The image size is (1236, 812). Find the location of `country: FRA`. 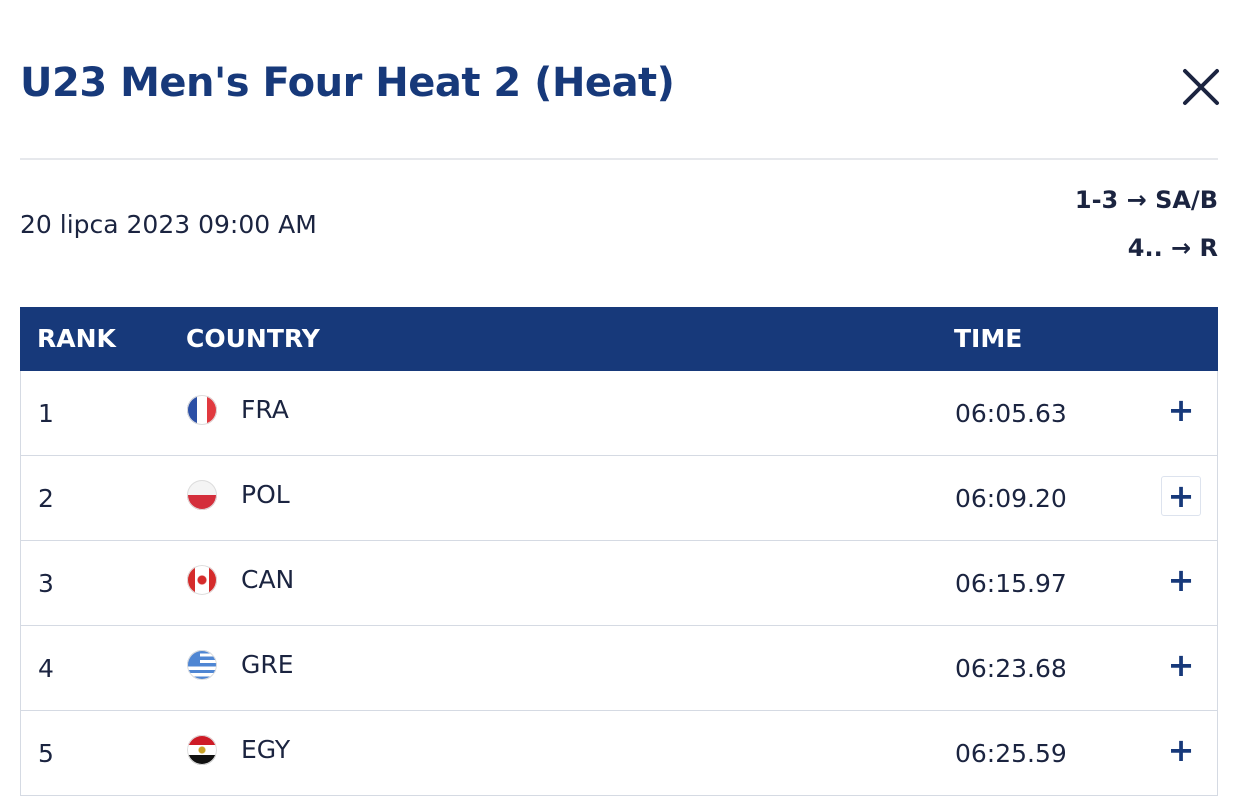

country: FRA is located at coordinates (265, 409).